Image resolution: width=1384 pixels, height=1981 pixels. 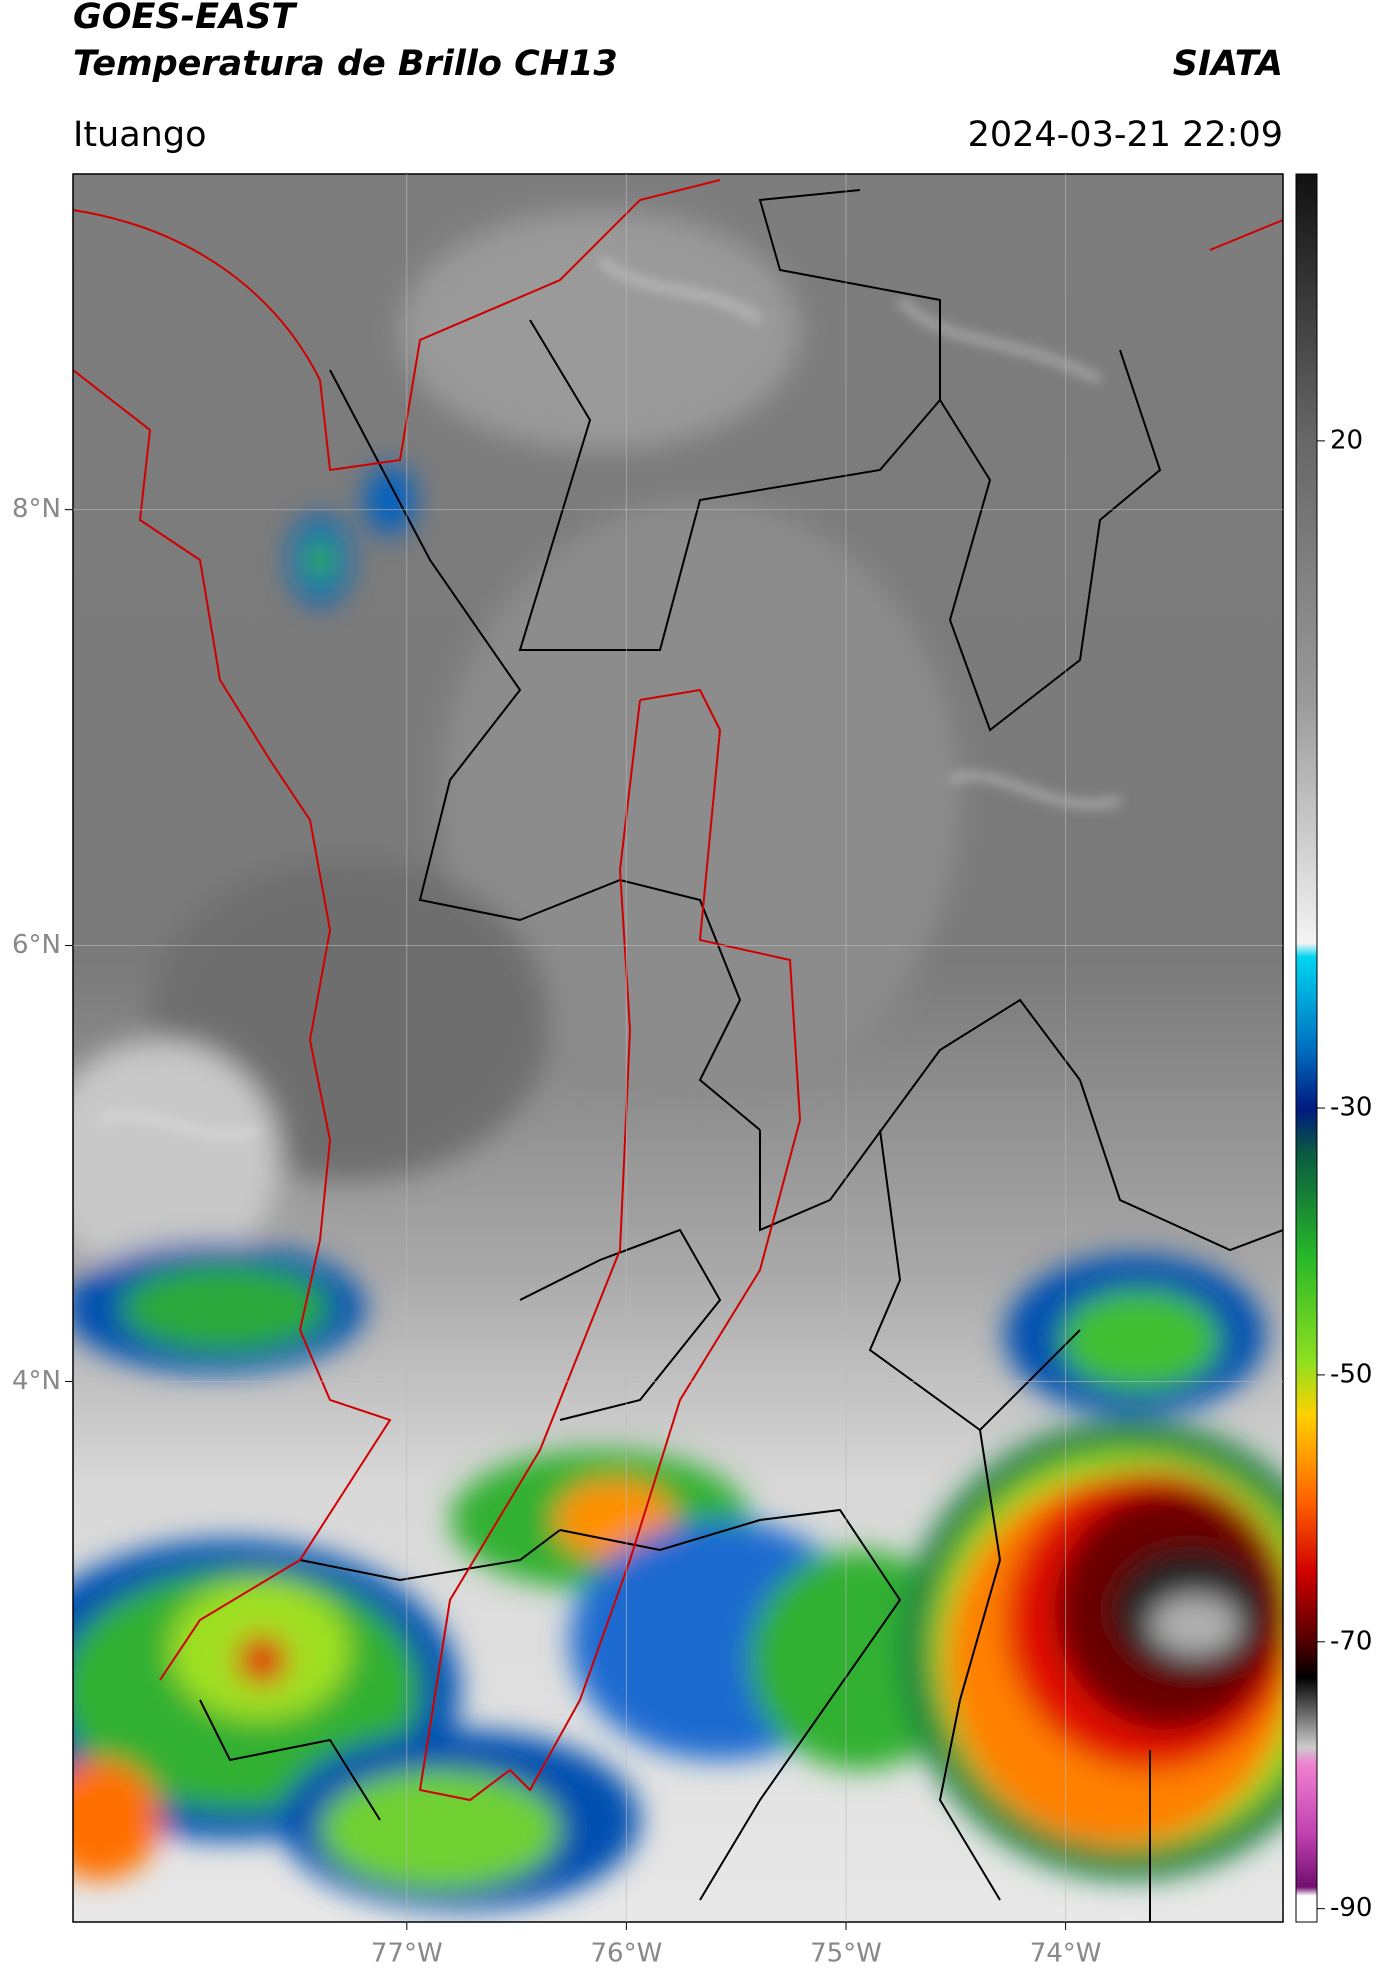 What do you see at coordinates (345, 64) in the screenshot?
I see `subtitle: Temperatura de Brillo CH13` at bounding box center [345, 64].